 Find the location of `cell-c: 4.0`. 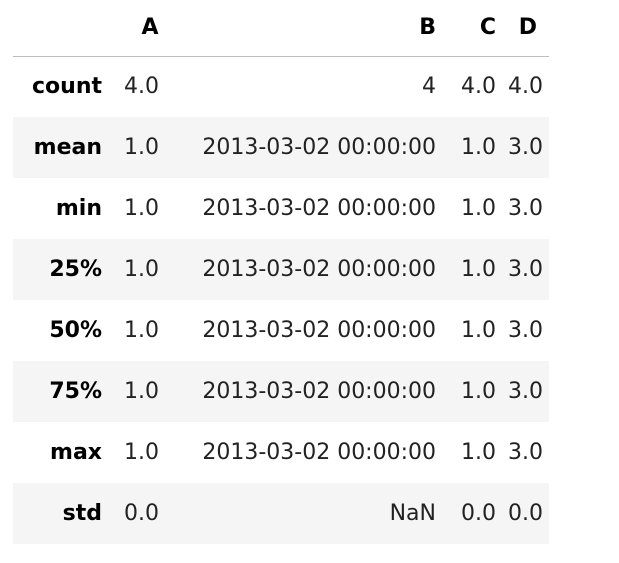

cell-c: 4.0 is located at coordinates (478, 87).